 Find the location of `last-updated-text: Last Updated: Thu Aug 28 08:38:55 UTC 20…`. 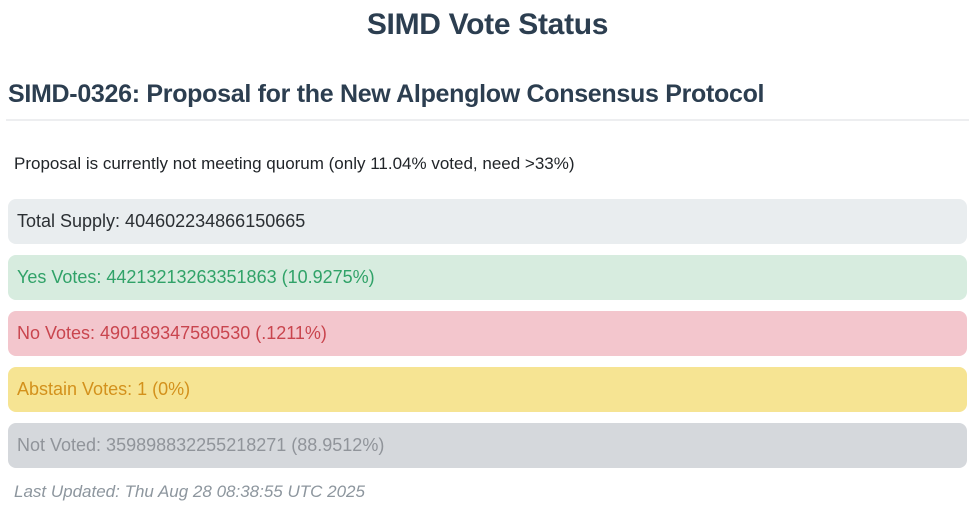

last-updated-text: Last Updated: Thu Aug 28 08:38:55 UTC 20… is located at coordinates (189, 491).